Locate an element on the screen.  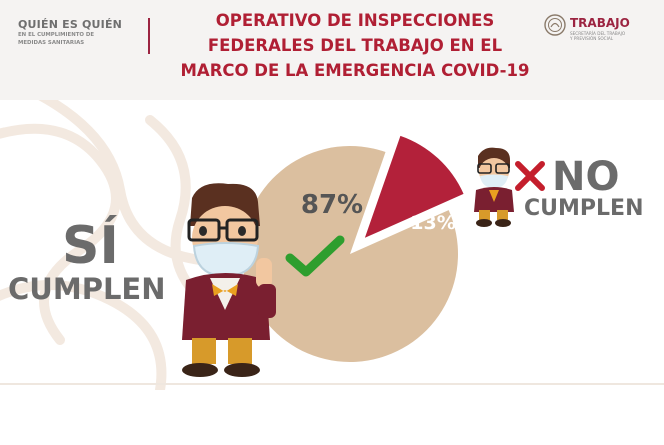
no-label: NO is located at coordinates (586, 177).